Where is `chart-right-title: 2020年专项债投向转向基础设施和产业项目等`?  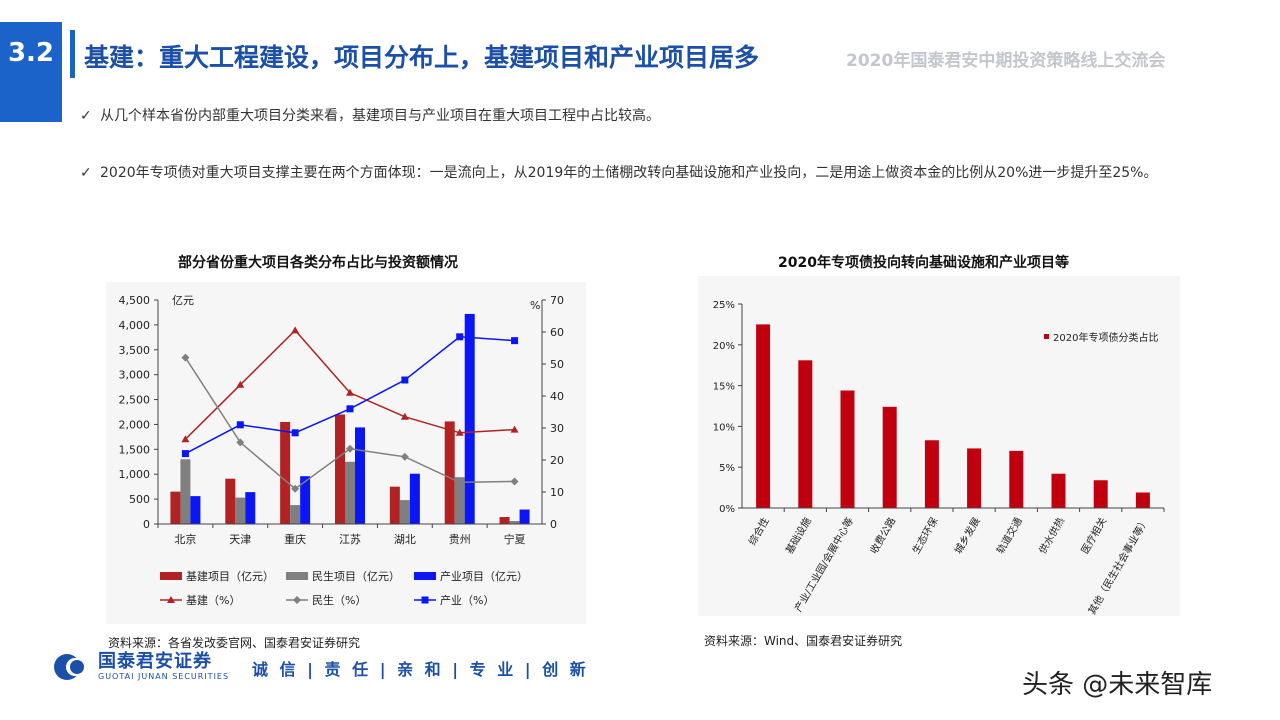
chart-right-title: 2020年专项债投向转向基础设施和产业项目等 is located at coordinates (923, 263).